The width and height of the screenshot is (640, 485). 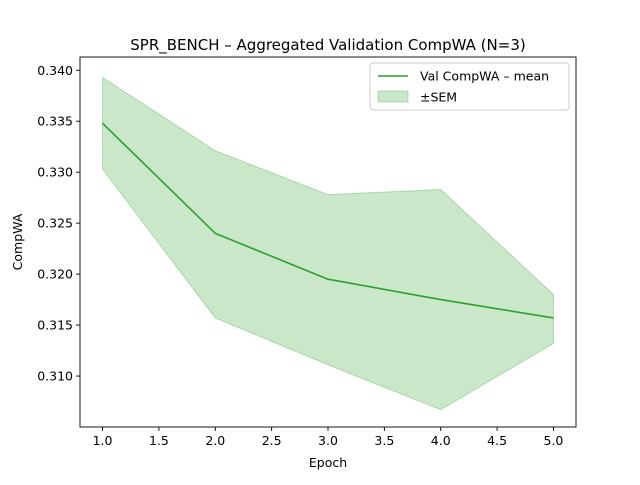 What do you see at coordinates (497, 440) in the screenshot?
I see `x-tick-label: 4.5` at bounding box center [497, 440].